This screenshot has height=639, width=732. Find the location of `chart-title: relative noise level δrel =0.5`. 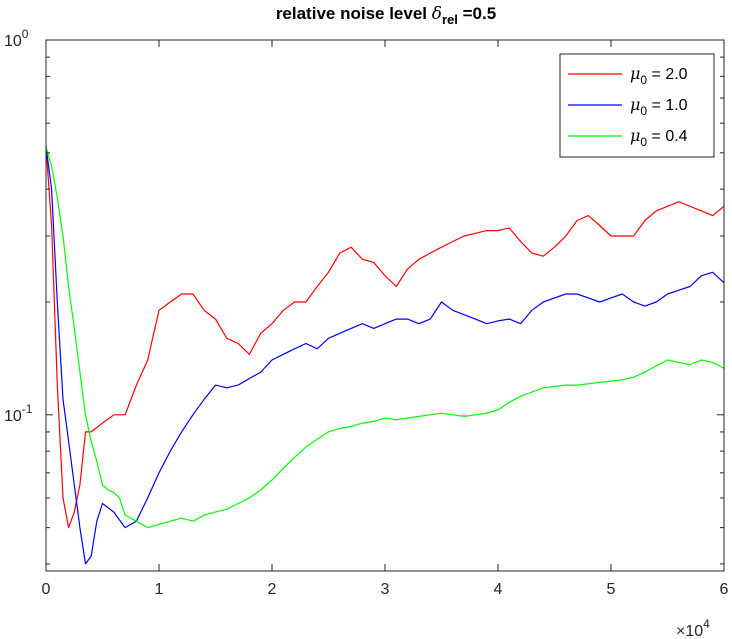

chart-title: relative noise level δrel =0.5 is located at coordinates (386, 15).